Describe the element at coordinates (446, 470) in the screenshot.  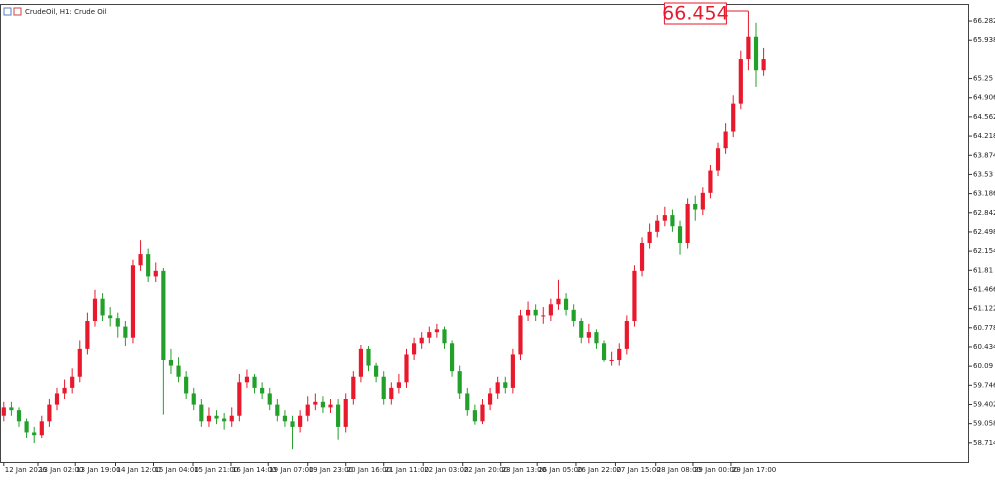
I see `x-tick-label: 22 Jan 03:00` at that location.